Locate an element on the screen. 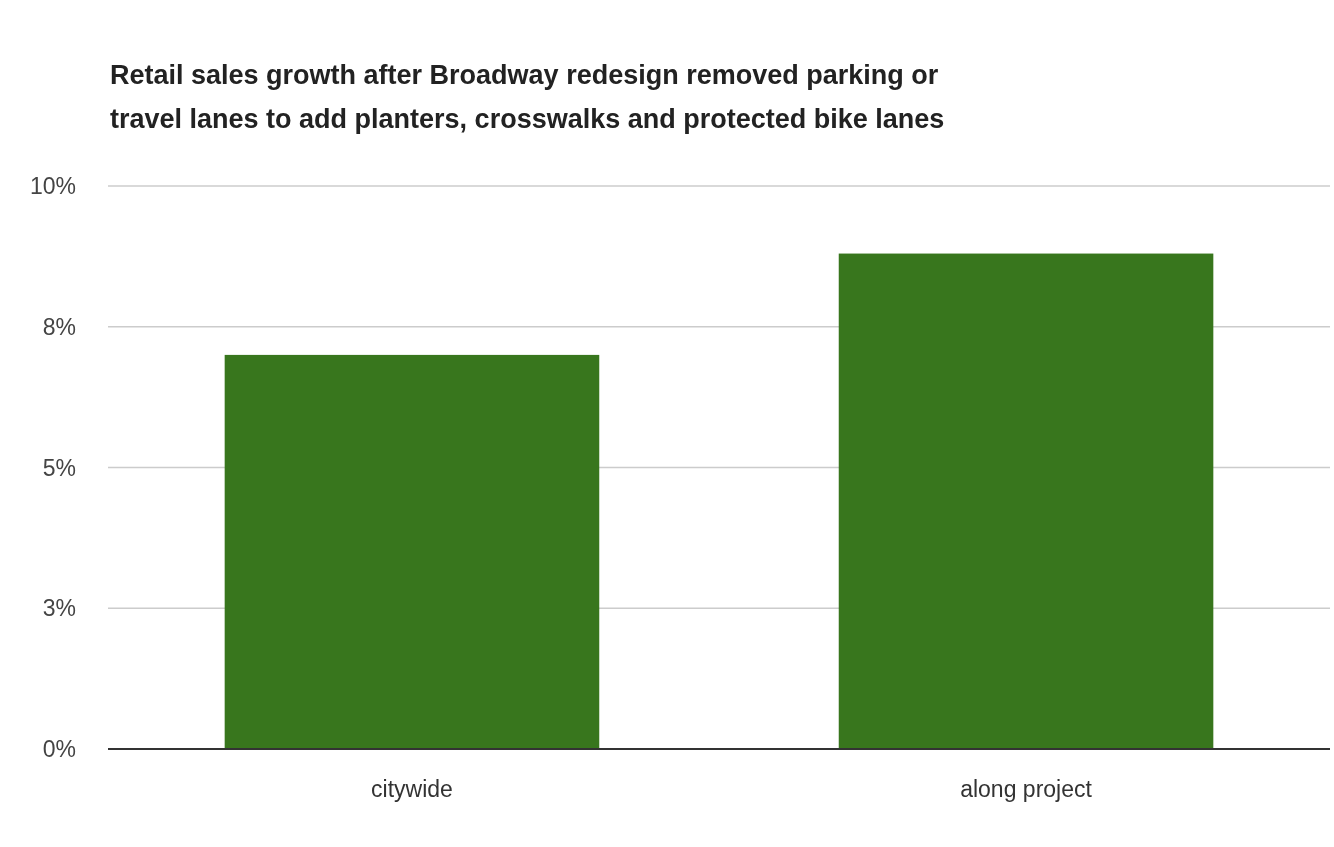 This screenshot has width=1334, height=847. y-tick-label: 8% is located at coordinates (59, 326).